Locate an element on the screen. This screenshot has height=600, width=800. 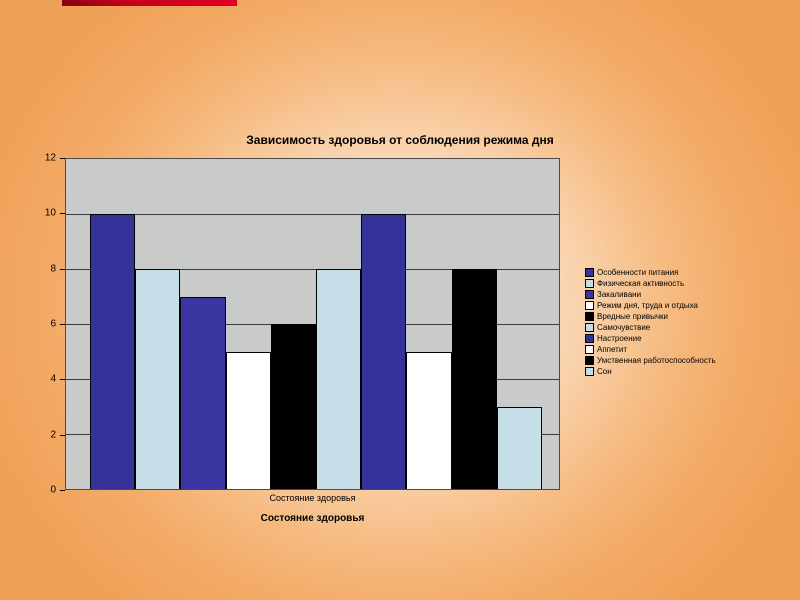
legend-label: Аппетит is located at coordinates (612, 349).